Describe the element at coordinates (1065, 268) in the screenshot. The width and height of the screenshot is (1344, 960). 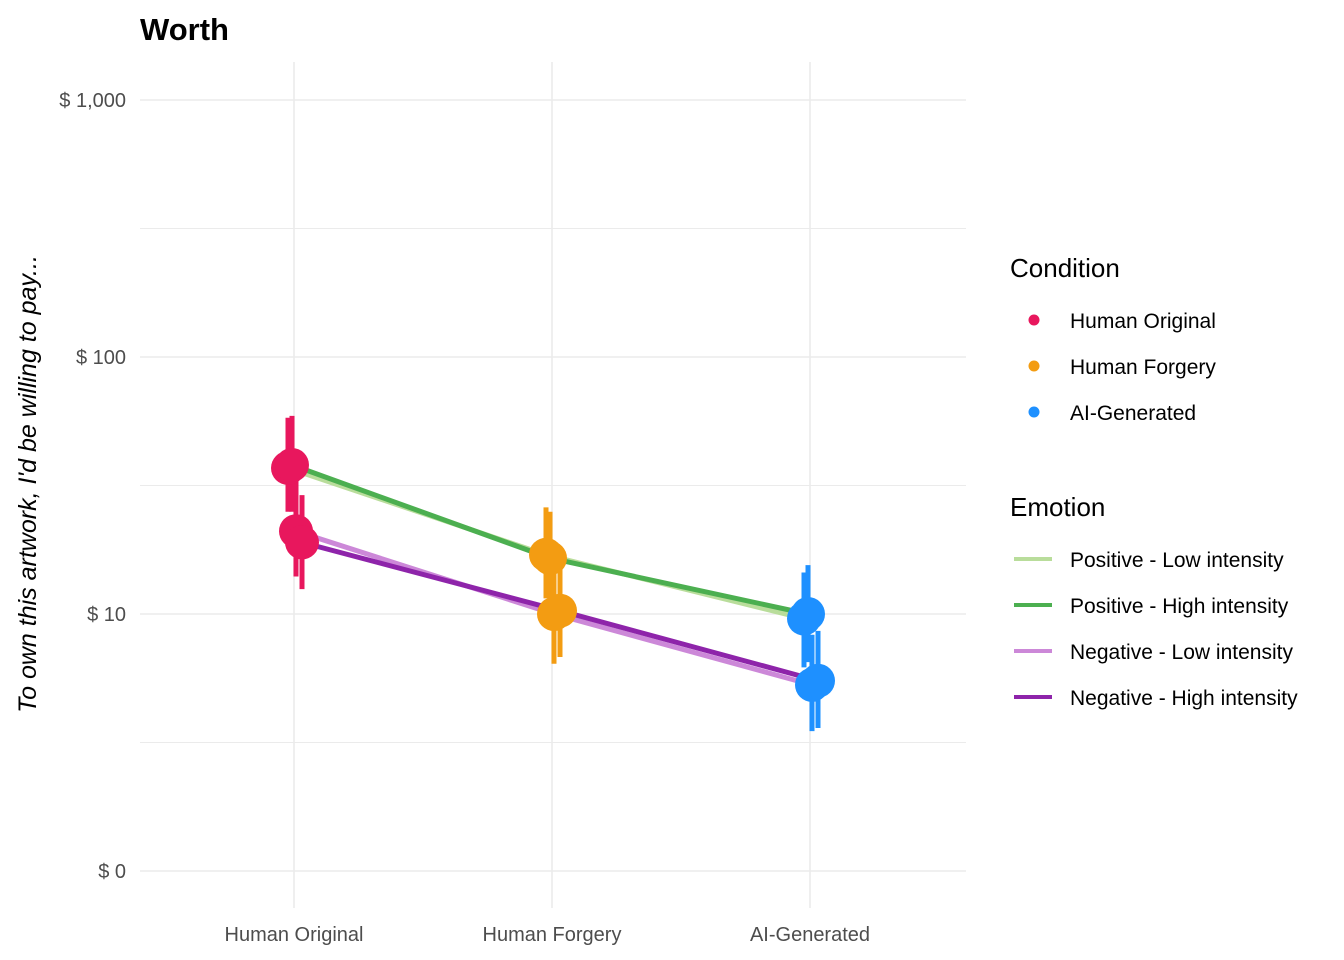
I see `legend-condition-title: Condition` at that location.